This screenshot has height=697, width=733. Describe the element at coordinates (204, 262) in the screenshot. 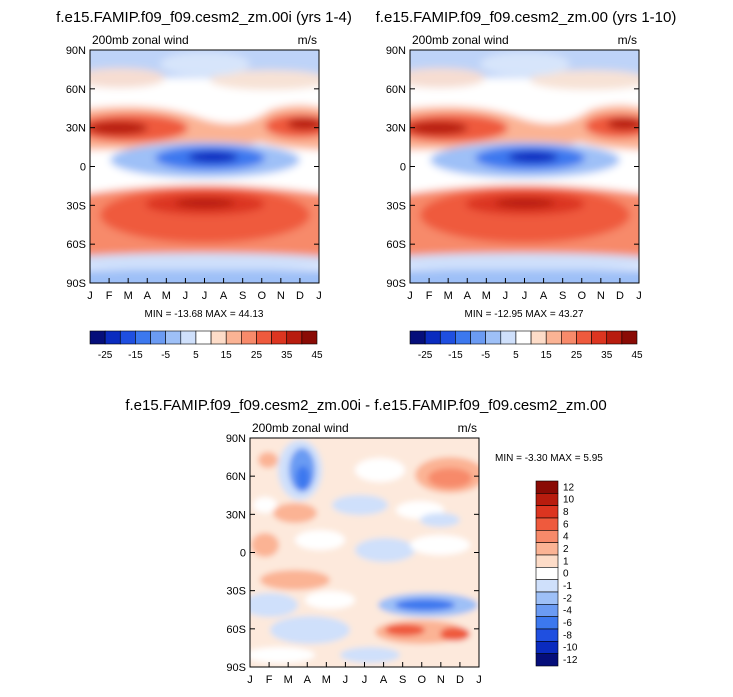

I see `antarctic-band` at that location.